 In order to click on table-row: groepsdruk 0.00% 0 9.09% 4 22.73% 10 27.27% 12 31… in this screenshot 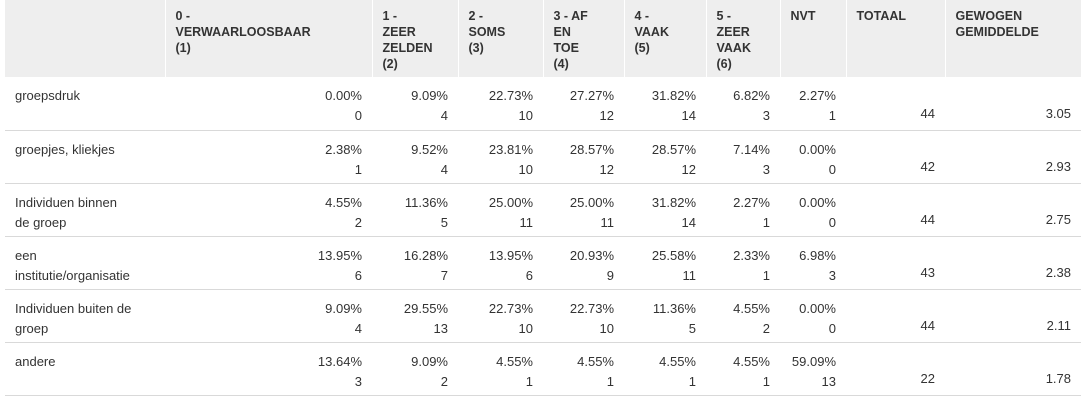, I will do `click(543, 104)`.